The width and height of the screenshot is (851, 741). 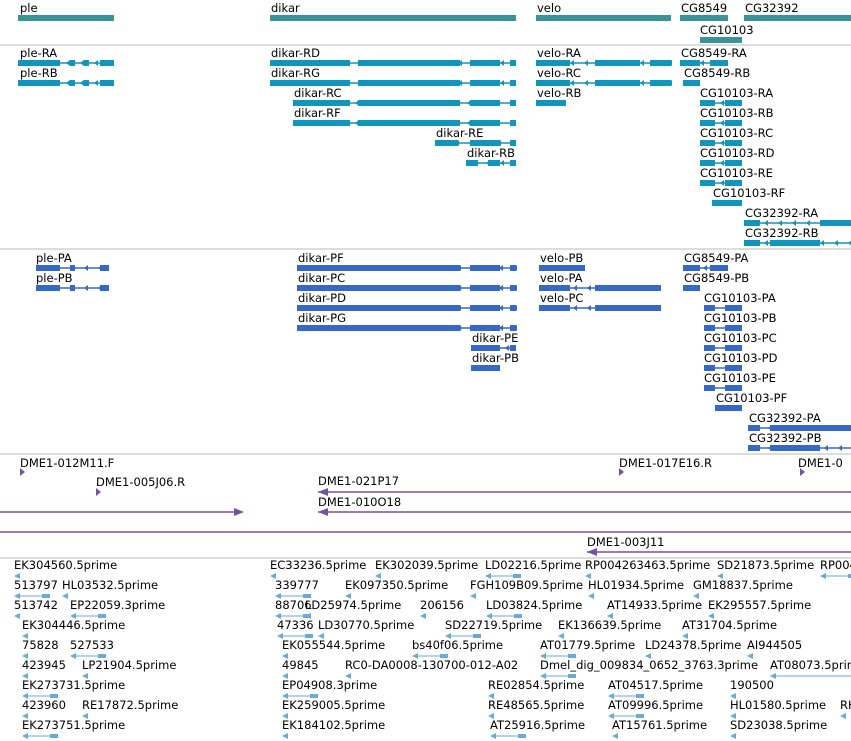 What do you see at coordinates (329, 688) in the screenshot?
I see `est-ep04908-3prime: EP04908.3prime` at bounding box center [329, 688].